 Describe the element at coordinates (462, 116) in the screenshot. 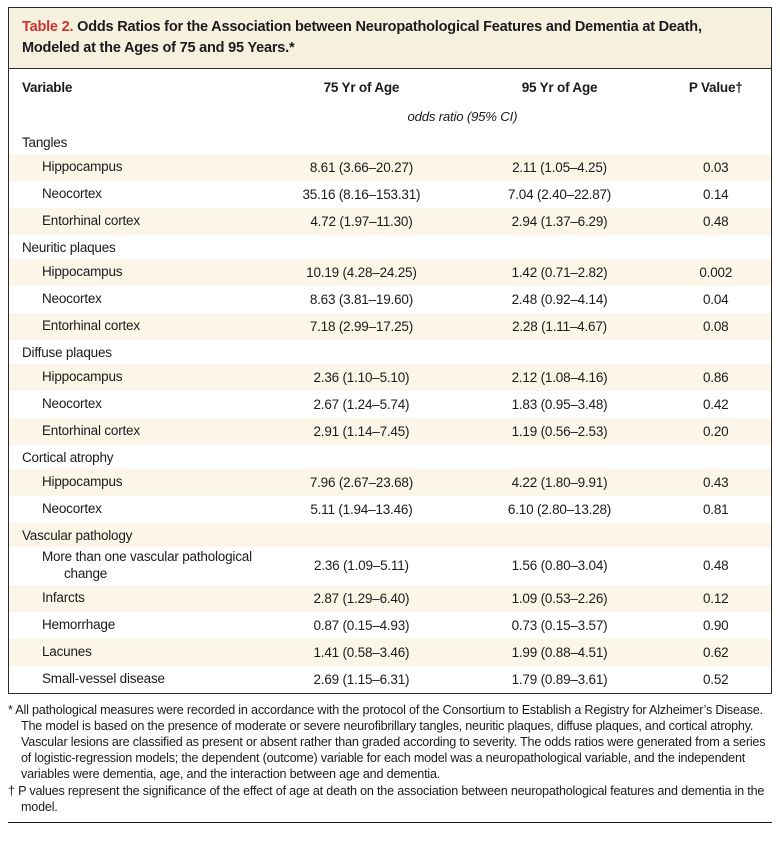

I see `unit-note: odds ratio (95% CI)` at that location.